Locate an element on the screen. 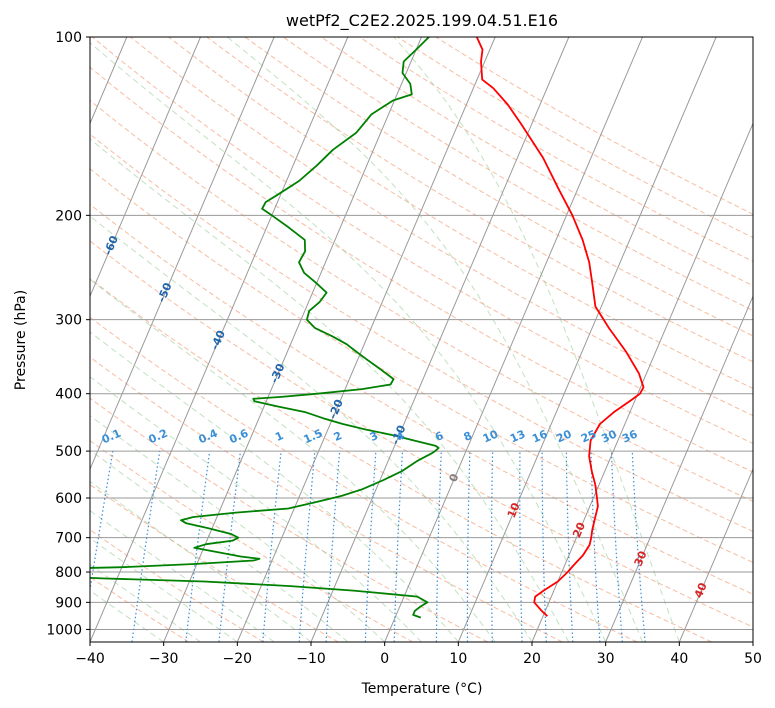  y-tick-label: 400 is located at coordinates (68, 395).